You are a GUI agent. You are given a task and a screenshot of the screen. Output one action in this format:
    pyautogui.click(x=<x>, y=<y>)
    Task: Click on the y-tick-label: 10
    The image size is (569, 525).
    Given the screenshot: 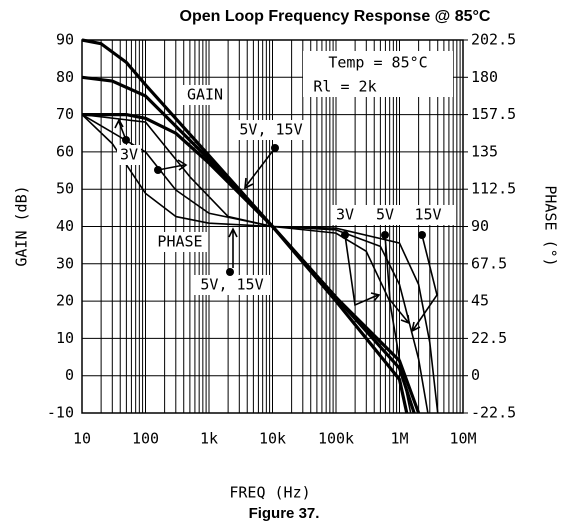 What is the action you would take?
    pyautogui.click(x=65, y=338)
    